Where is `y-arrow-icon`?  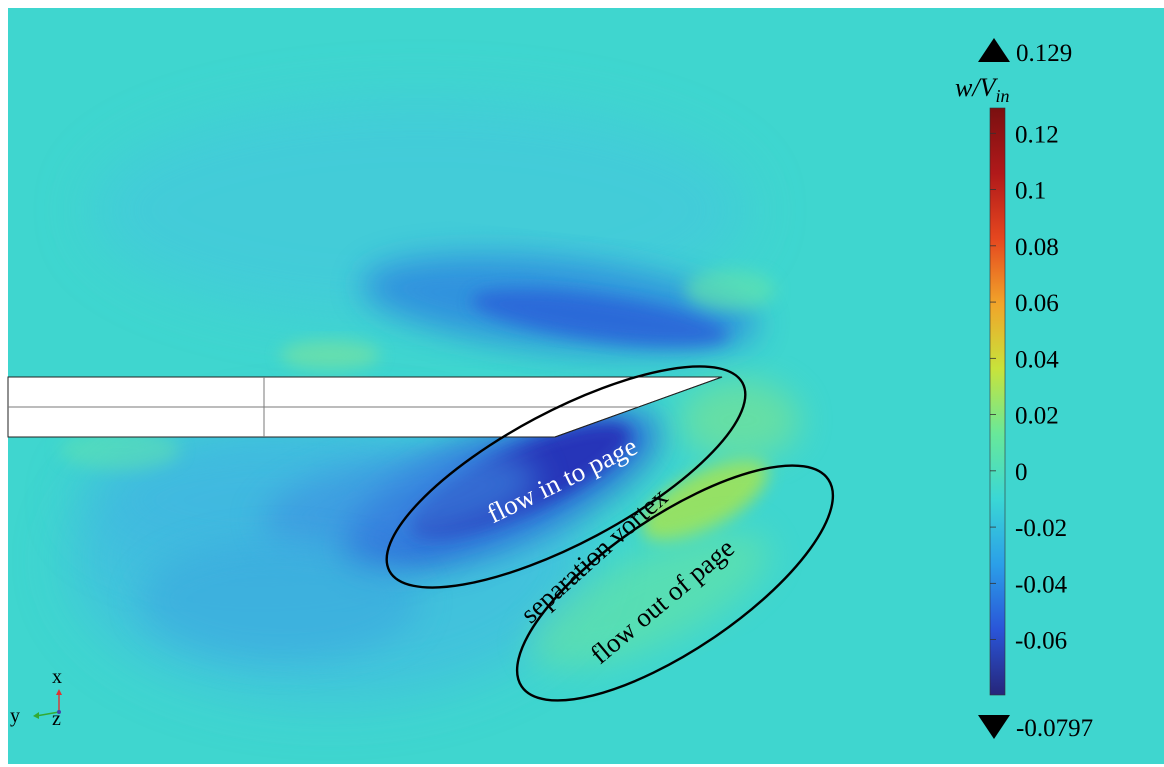 y-arrow-icon is located at coordinates (36, 715).